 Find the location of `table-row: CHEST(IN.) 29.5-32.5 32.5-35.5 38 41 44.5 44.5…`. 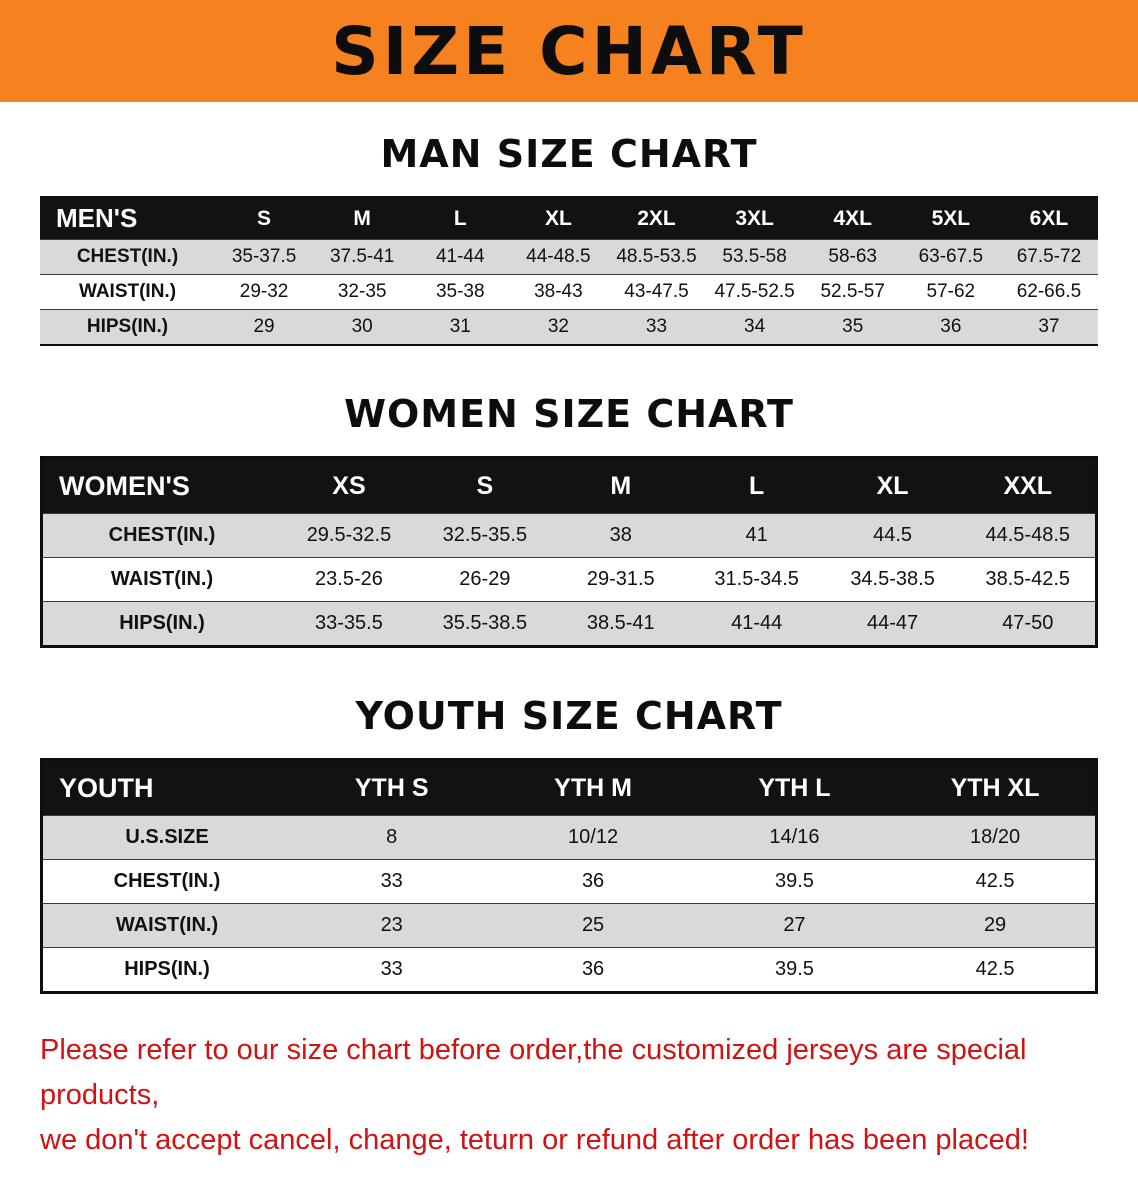

table-row: CHEST(IN.) 29.5-32.5 32.5-35.5 38 41 44.5 44.5… is located at coordinates (569, 535).